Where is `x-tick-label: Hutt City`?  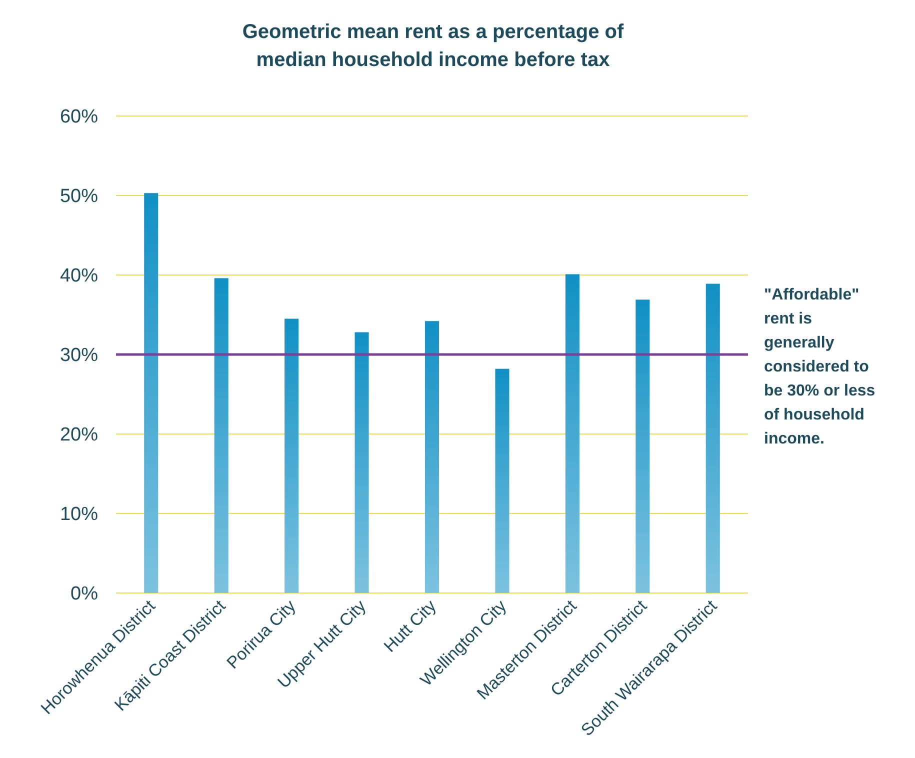
x-tick-label: Hutt City is located at coordinates (410, 626).